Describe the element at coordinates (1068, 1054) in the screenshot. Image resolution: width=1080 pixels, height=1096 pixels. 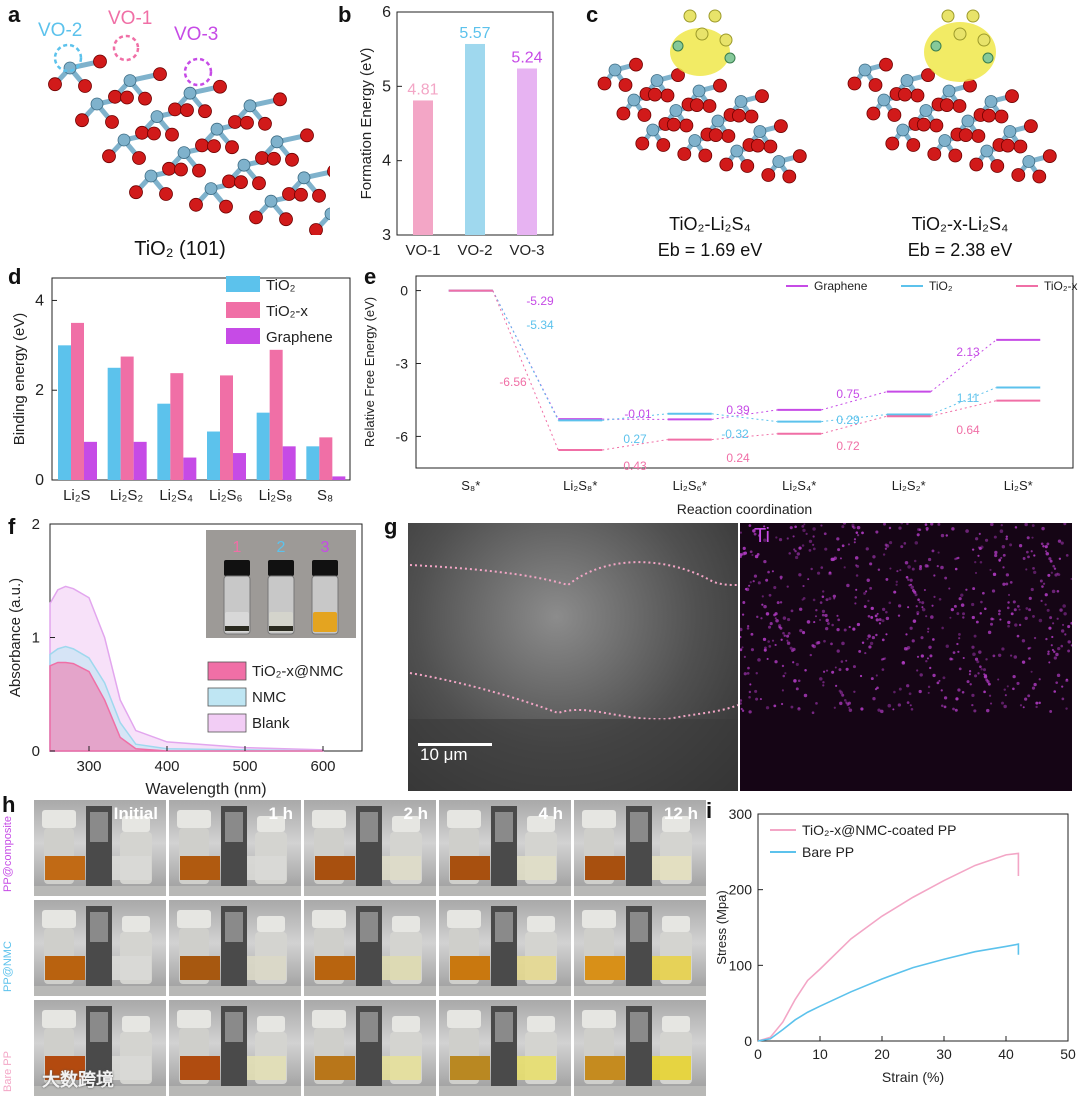
I see `x-tick-label: 50` at that location.